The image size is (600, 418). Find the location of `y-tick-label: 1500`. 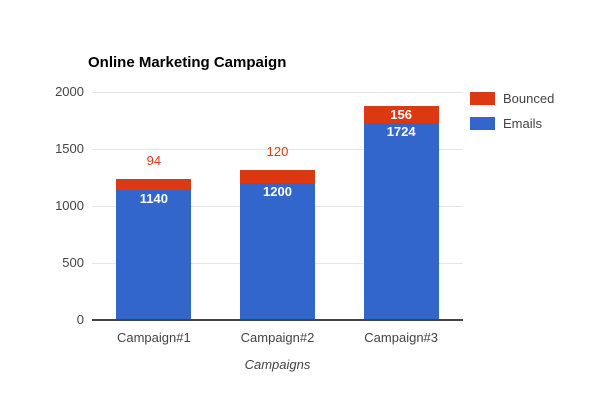

y-tick-label: 1500 is located at coordinates (69, 148).